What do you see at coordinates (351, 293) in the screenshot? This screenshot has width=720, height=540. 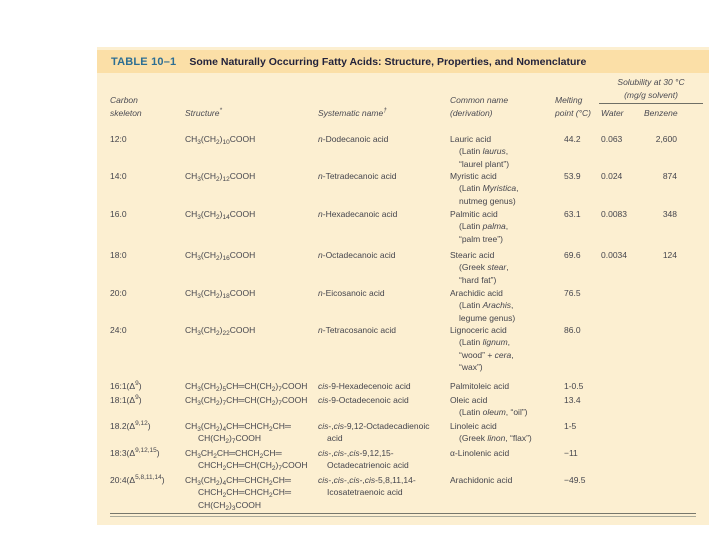 I see `cell-systematic-name: n-Eicosanoic acid` at bounding box center [351, 293].